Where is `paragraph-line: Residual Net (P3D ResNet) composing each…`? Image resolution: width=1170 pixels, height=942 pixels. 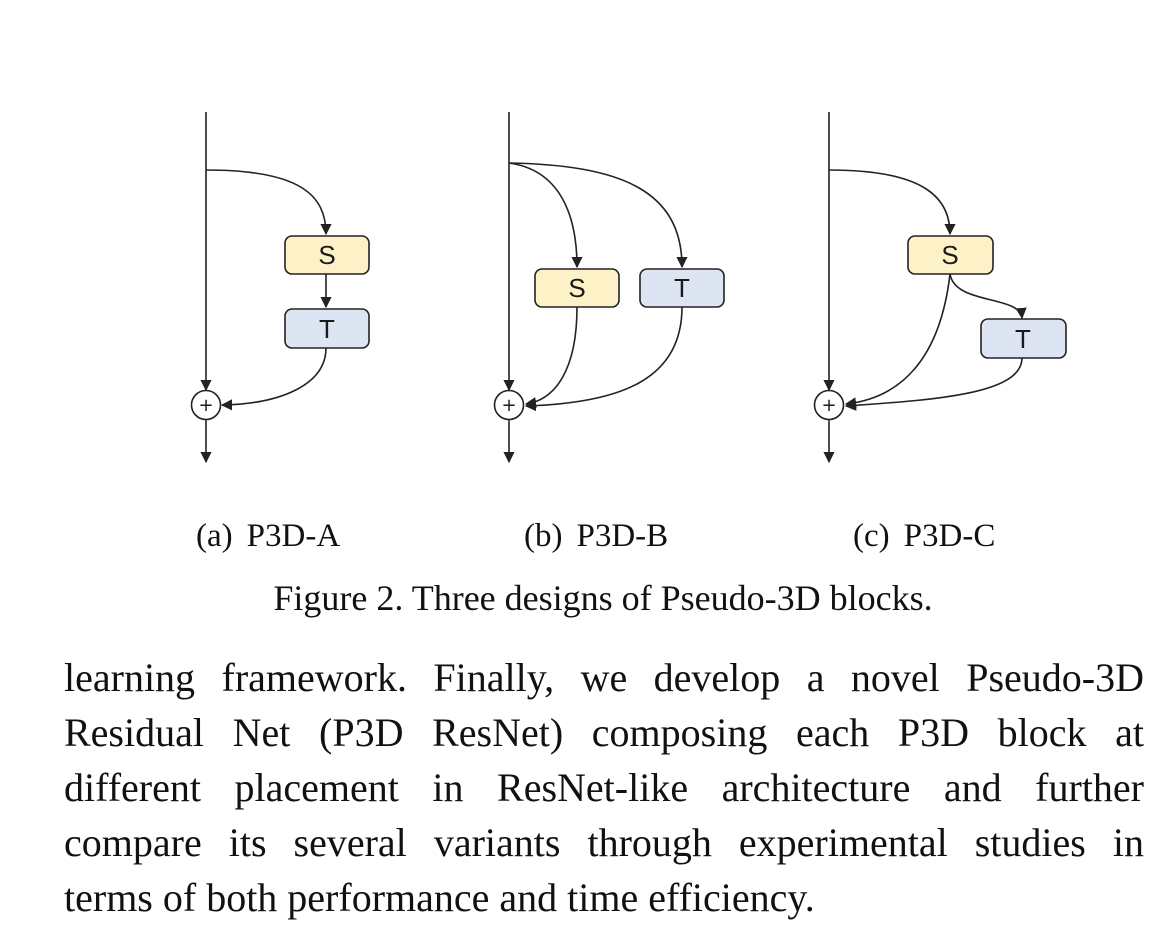 paragraph-line: Residual Net (P3D ResNet) composing each… is located at coordinates (604, 732).